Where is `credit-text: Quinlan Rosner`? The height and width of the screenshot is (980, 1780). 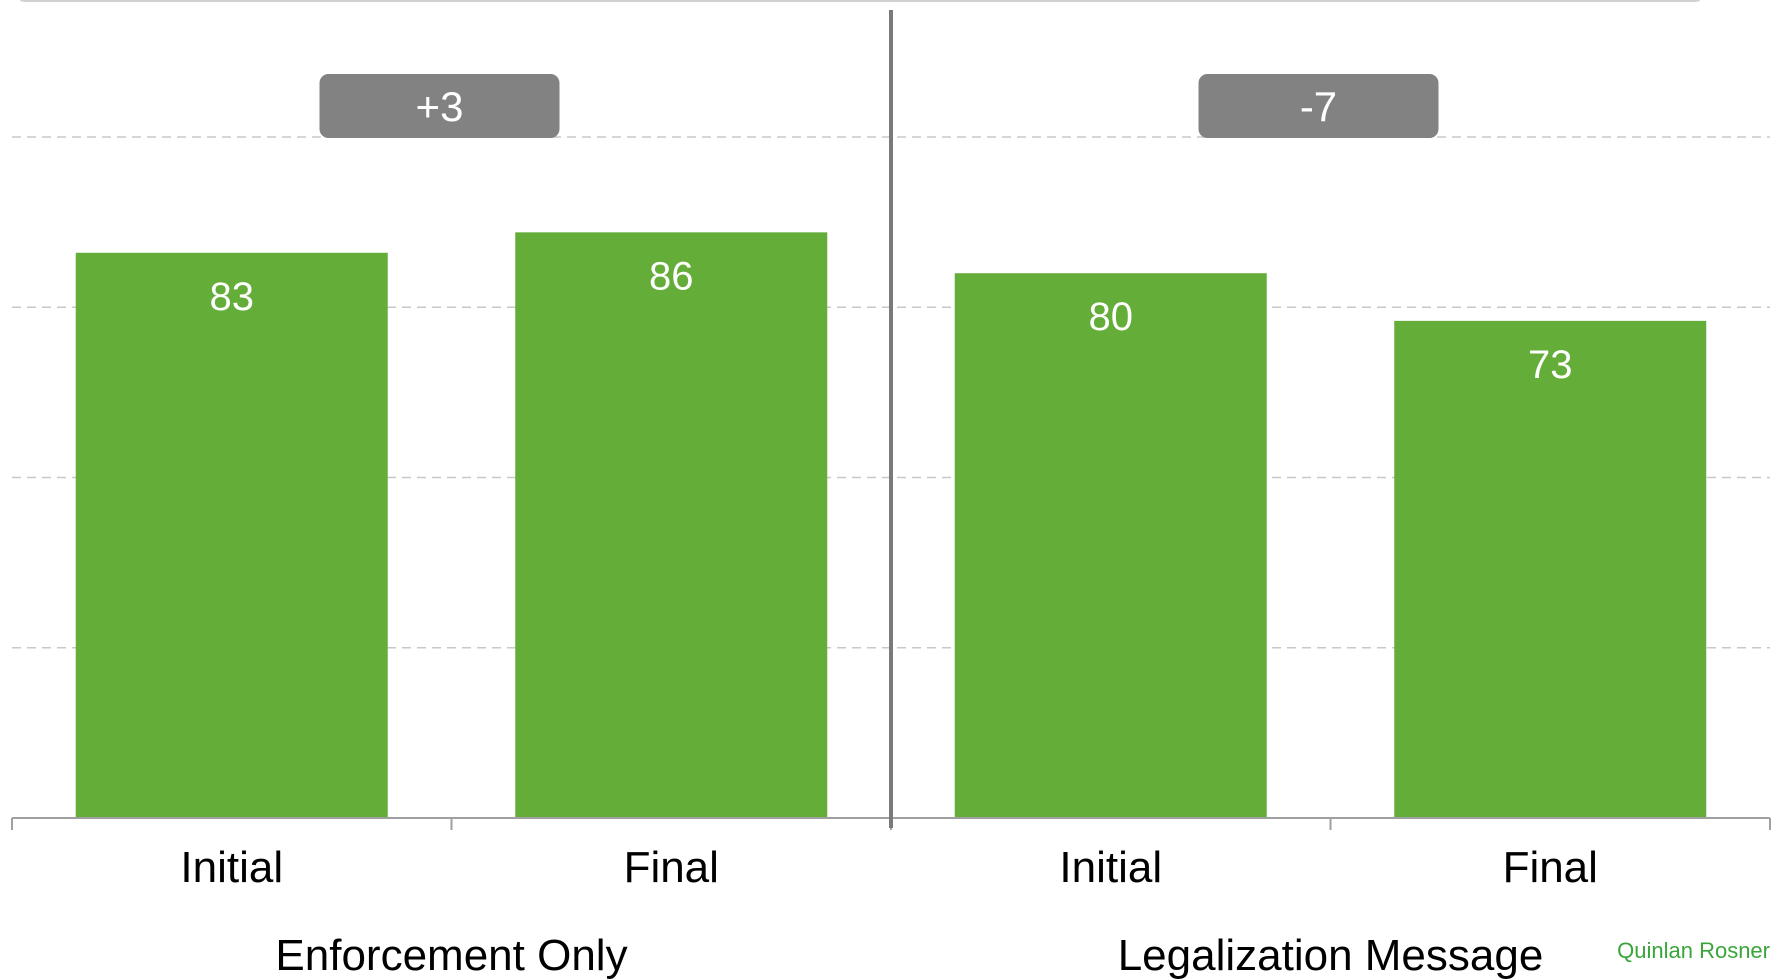
credit-text: Quinlan Rosner is located at coordinates (1693, 950).